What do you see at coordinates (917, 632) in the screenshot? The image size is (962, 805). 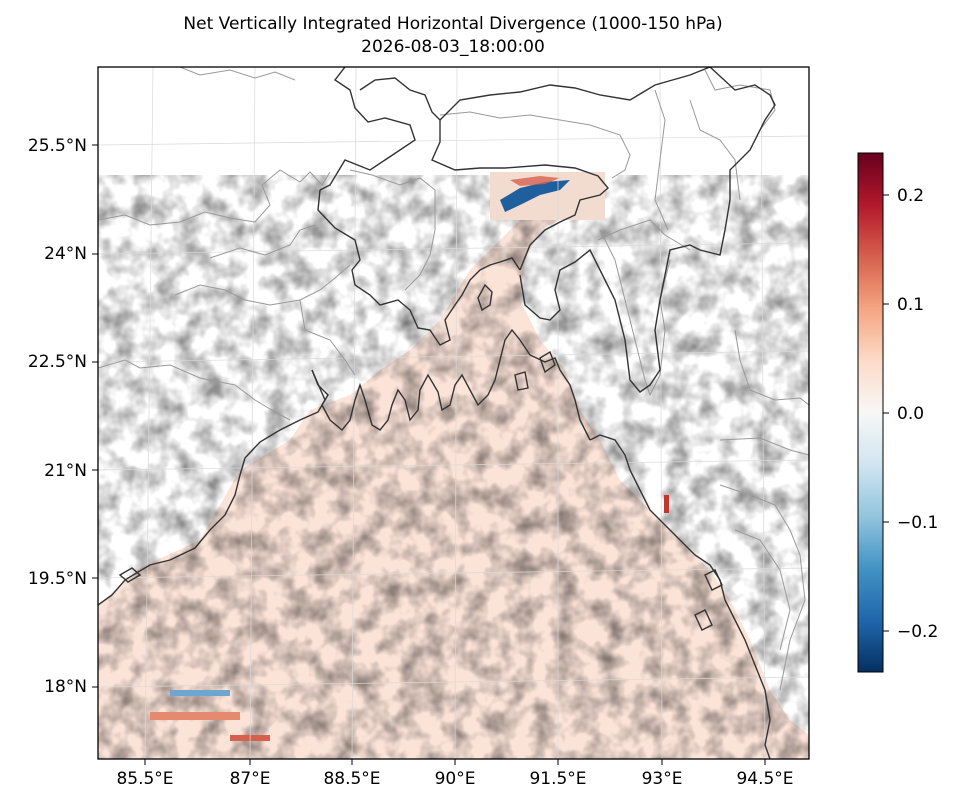 I see `colorbar-tick-neg-0-2: −0.2` at bounding box center [917, 632].